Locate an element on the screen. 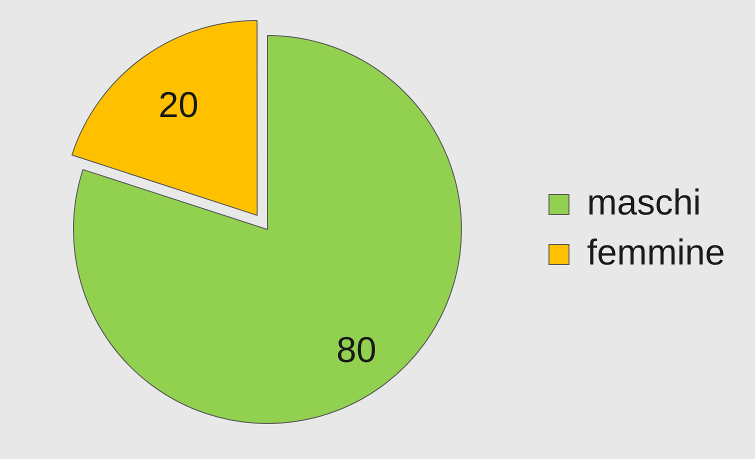  data-label: 20 is located at coordinates (178, 104).